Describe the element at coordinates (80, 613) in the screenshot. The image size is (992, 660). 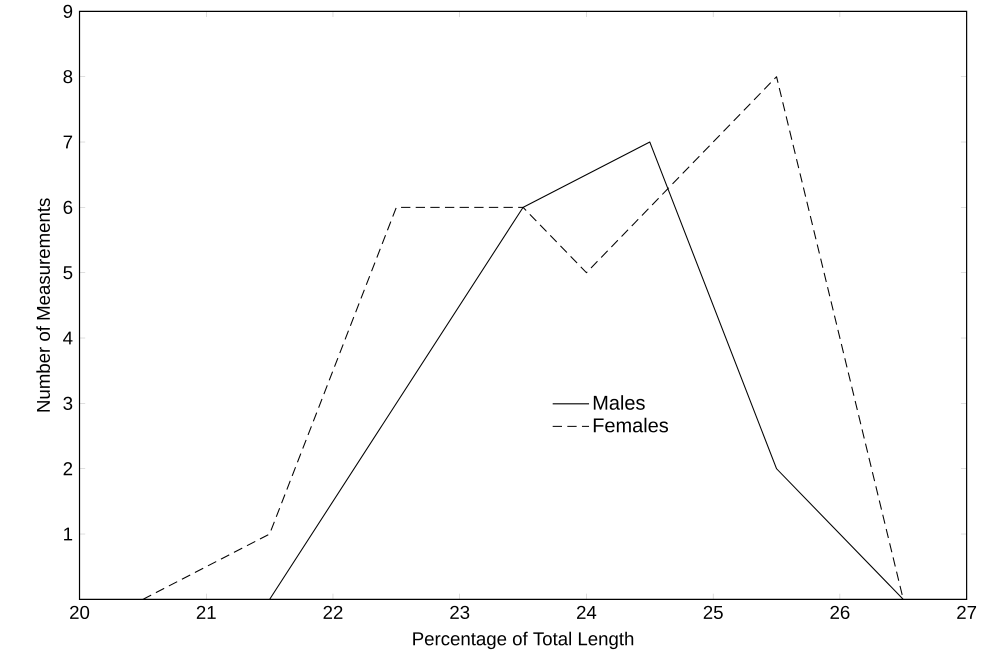
I see `x-tick-label: 20` at that location.